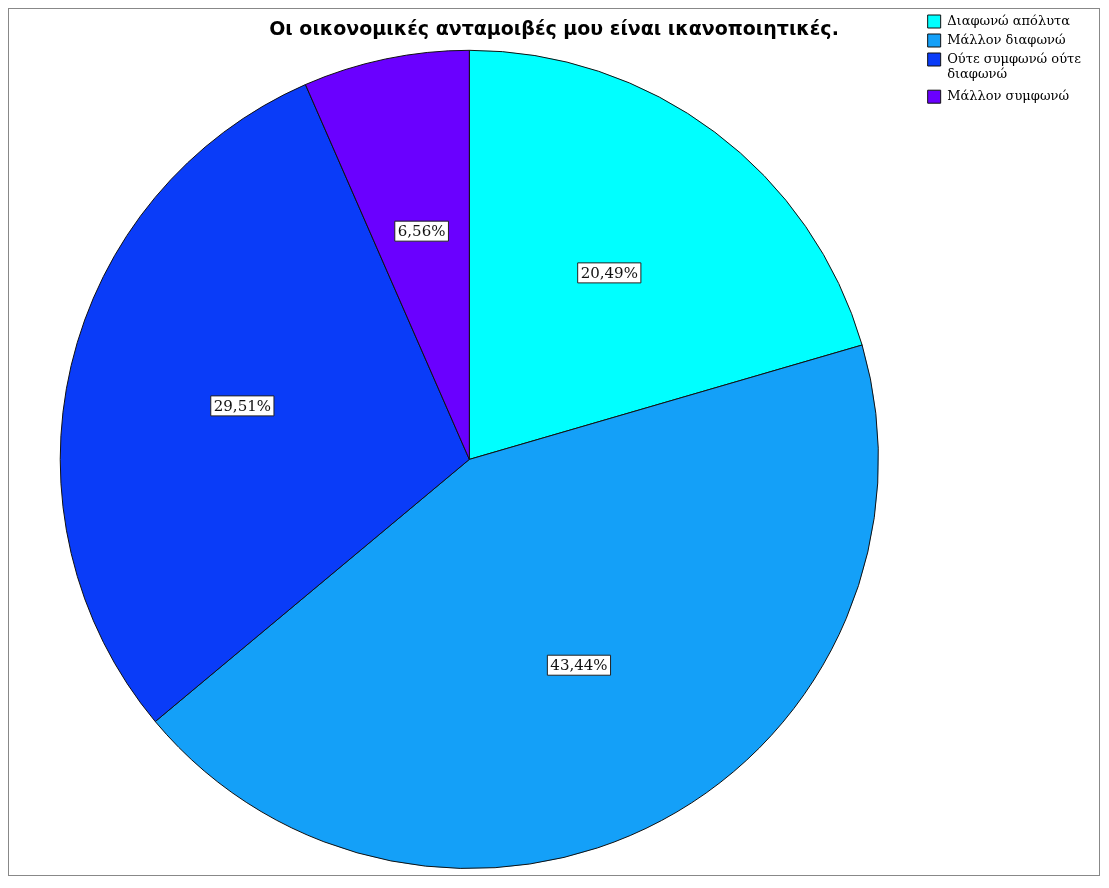 This screenshot has width=1109, height=888. Describe the element at coordinates (242, 405) in the screenshot. I see `data-label: 29,51%` at that location.